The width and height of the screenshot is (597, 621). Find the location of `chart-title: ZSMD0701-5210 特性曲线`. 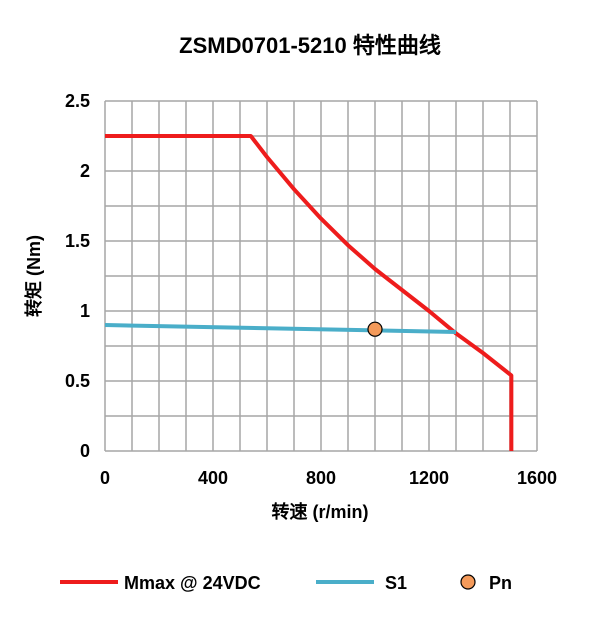

chart-title: ZSMD0701-5210 特性曲线 is located at coordinates (310, 45).